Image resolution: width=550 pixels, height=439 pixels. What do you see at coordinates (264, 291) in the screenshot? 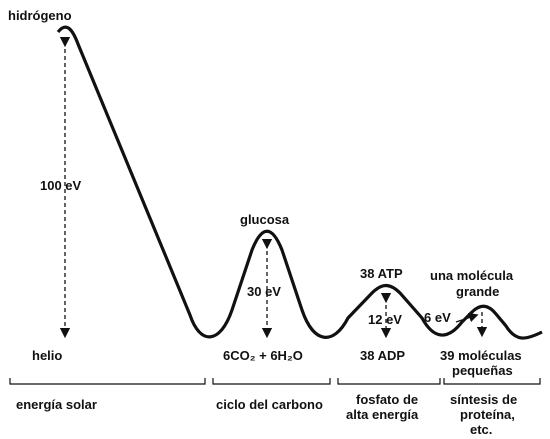
I see `gap-label: 30 eV` at bounding box center [264, 291].